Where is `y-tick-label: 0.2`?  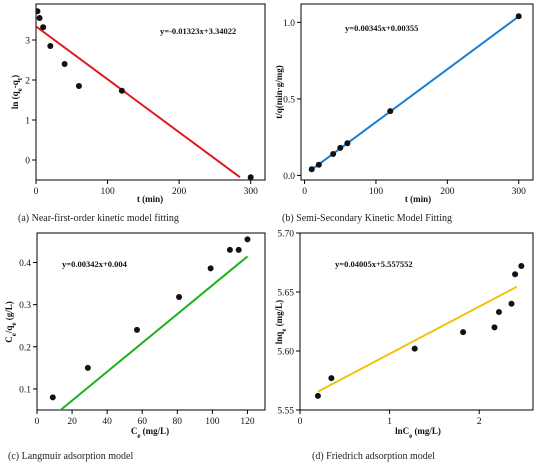
y-tick-label: 0.2 is located at coordinates (25, 348).